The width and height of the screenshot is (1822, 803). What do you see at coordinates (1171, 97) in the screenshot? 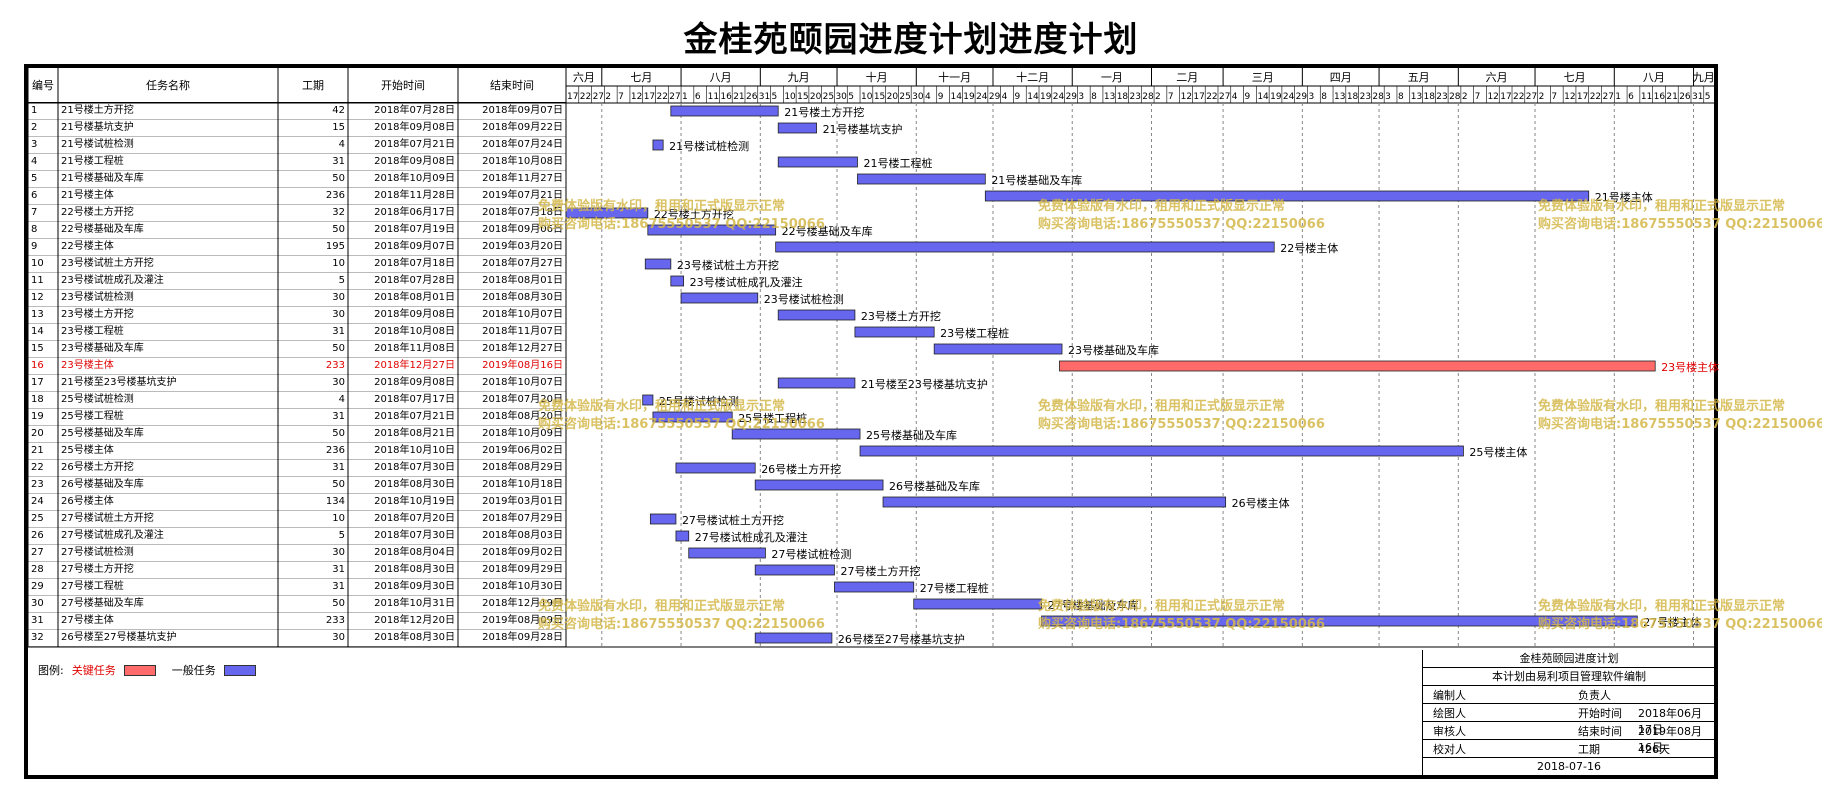
I see `day-tick-label: 7` at bounding box center [1171, 97].